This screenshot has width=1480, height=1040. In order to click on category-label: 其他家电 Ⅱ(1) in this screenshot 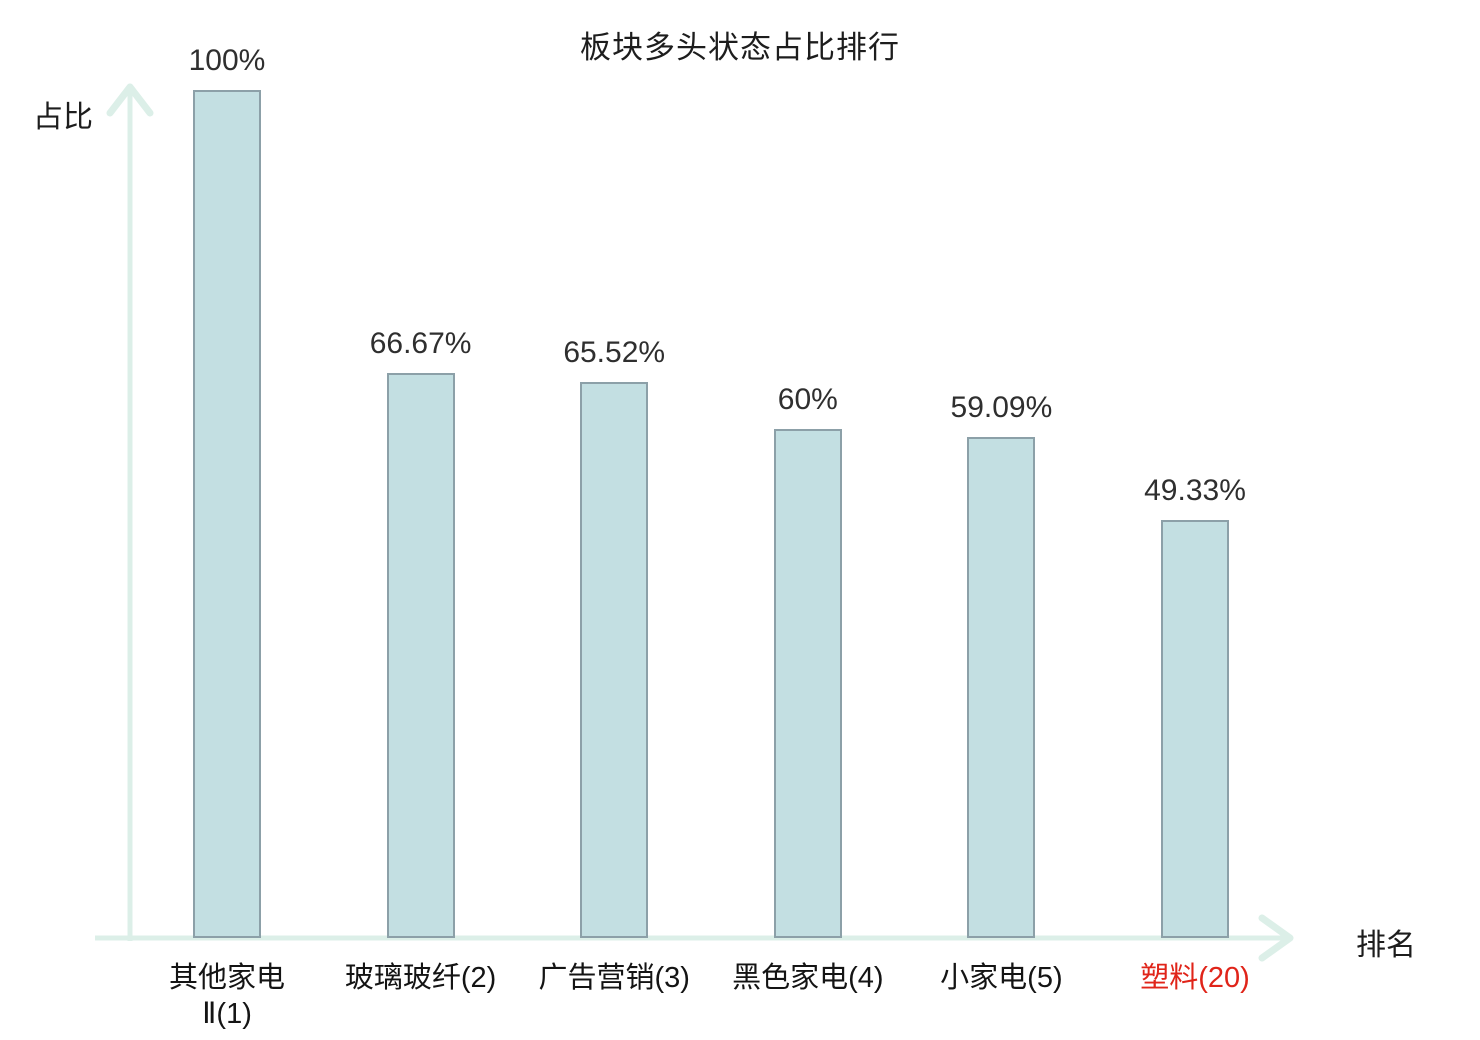, I will do `click(226, 996)`.